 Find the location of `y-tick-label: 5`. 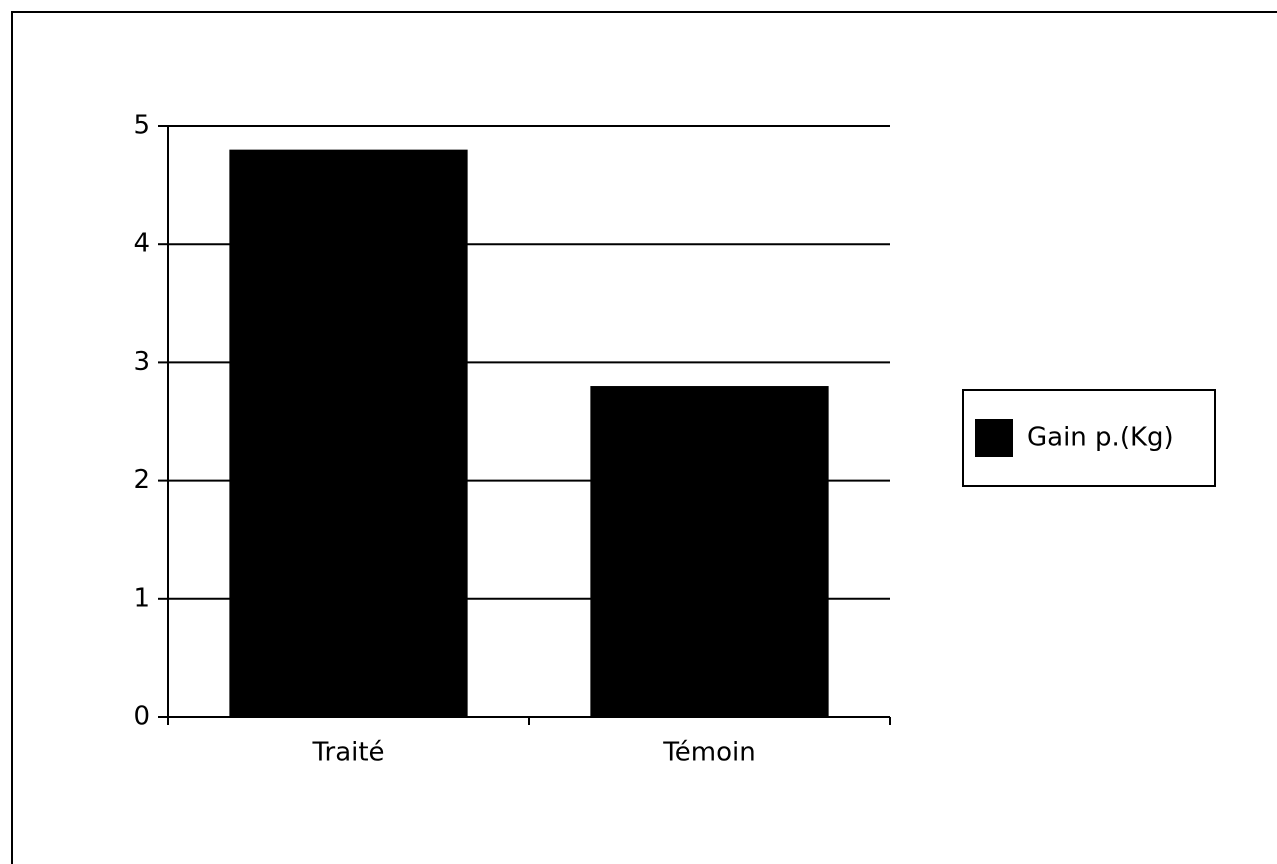

y-tick-label: 5 is located at coordinates (141, 126).